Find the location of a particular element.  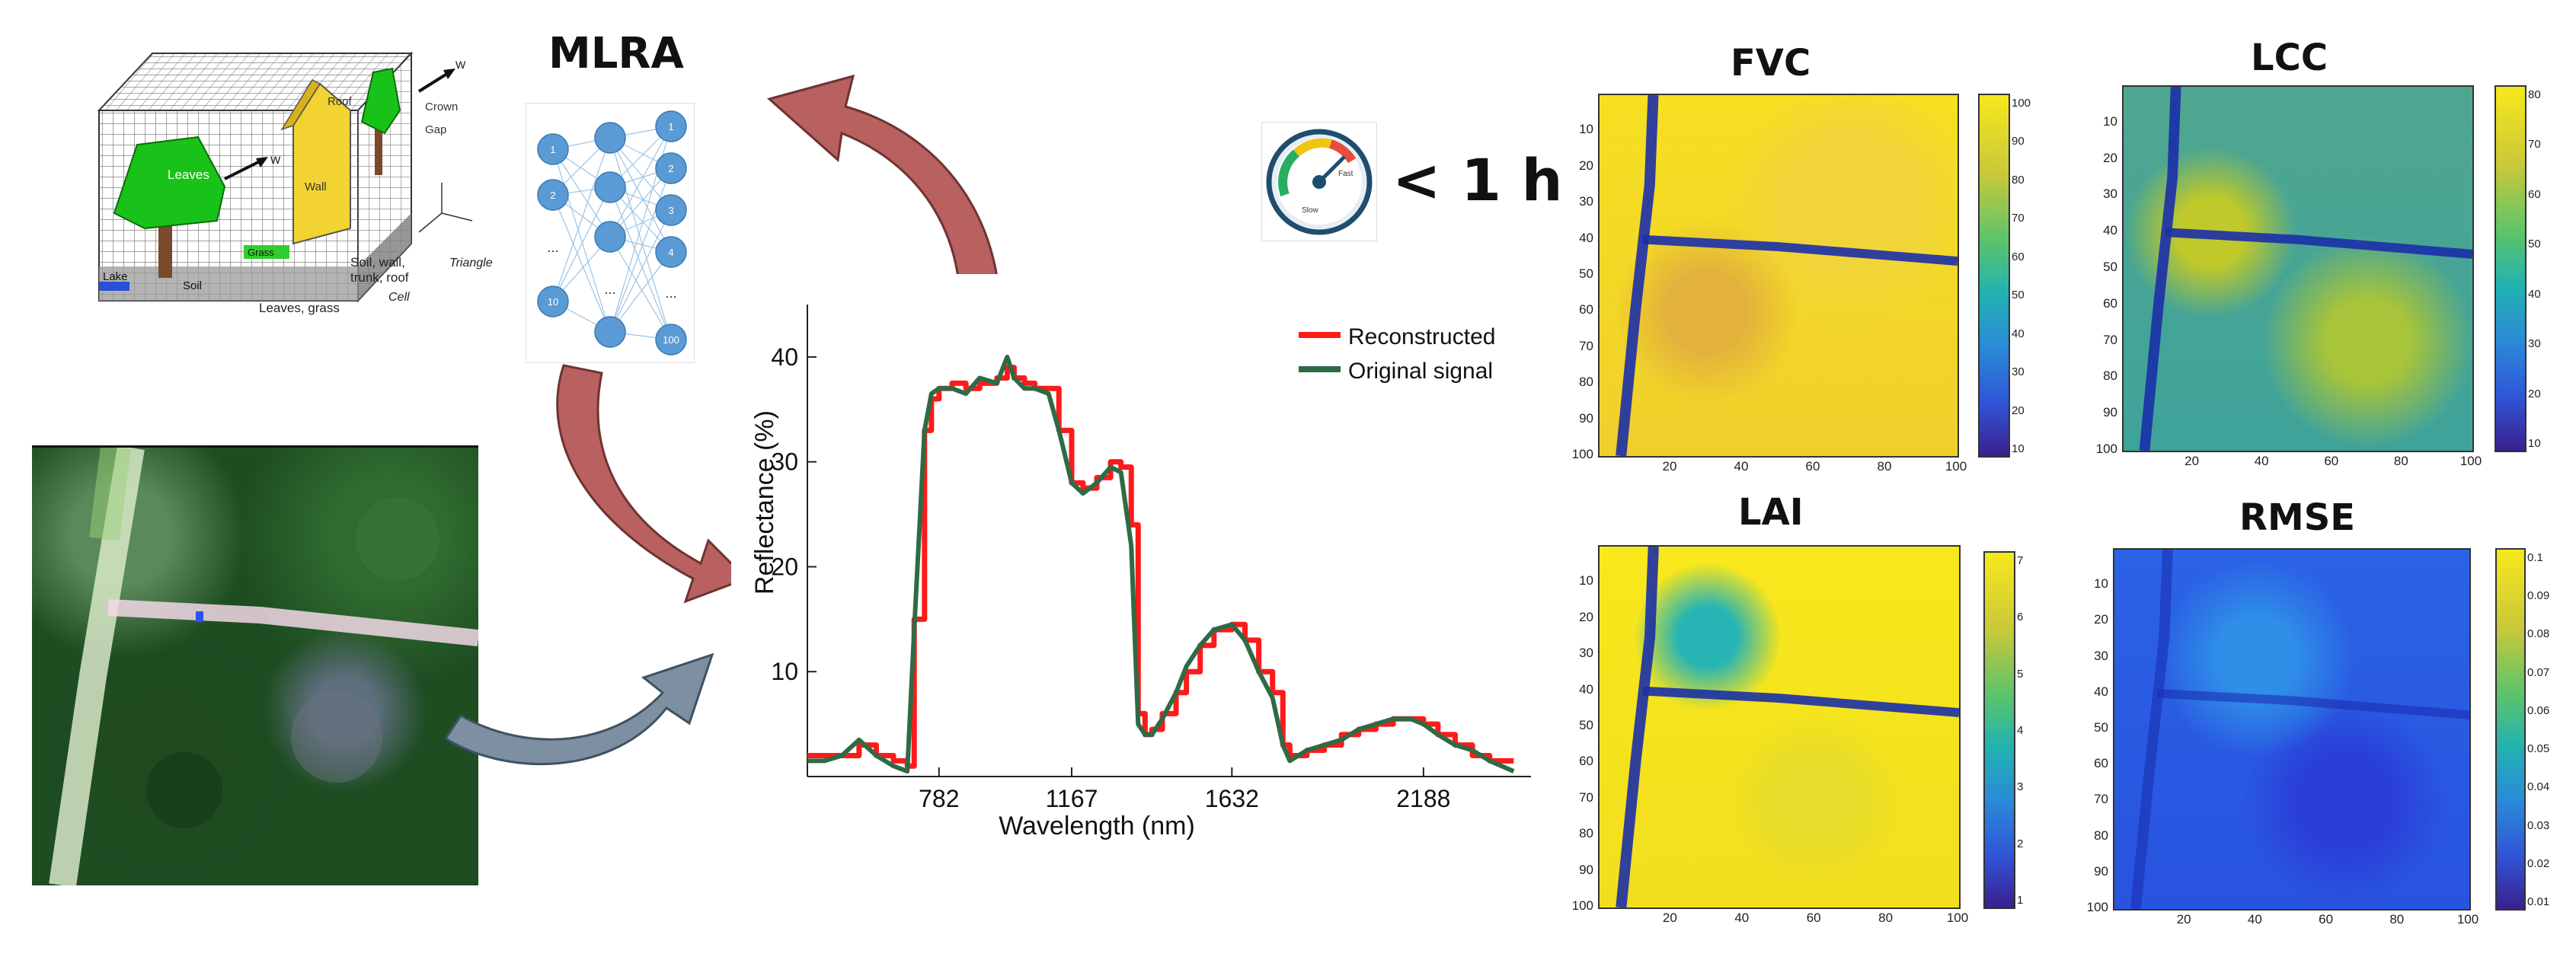

dart-note-1: Soil, wall, is located at coordinates (378, 262).